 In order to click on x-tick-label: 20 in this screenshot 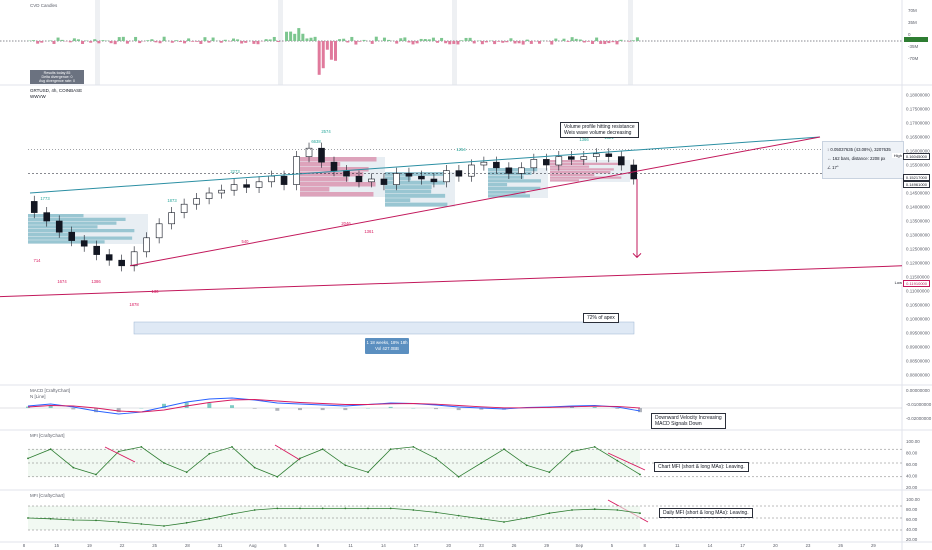, I will do `click(775, 545)`.